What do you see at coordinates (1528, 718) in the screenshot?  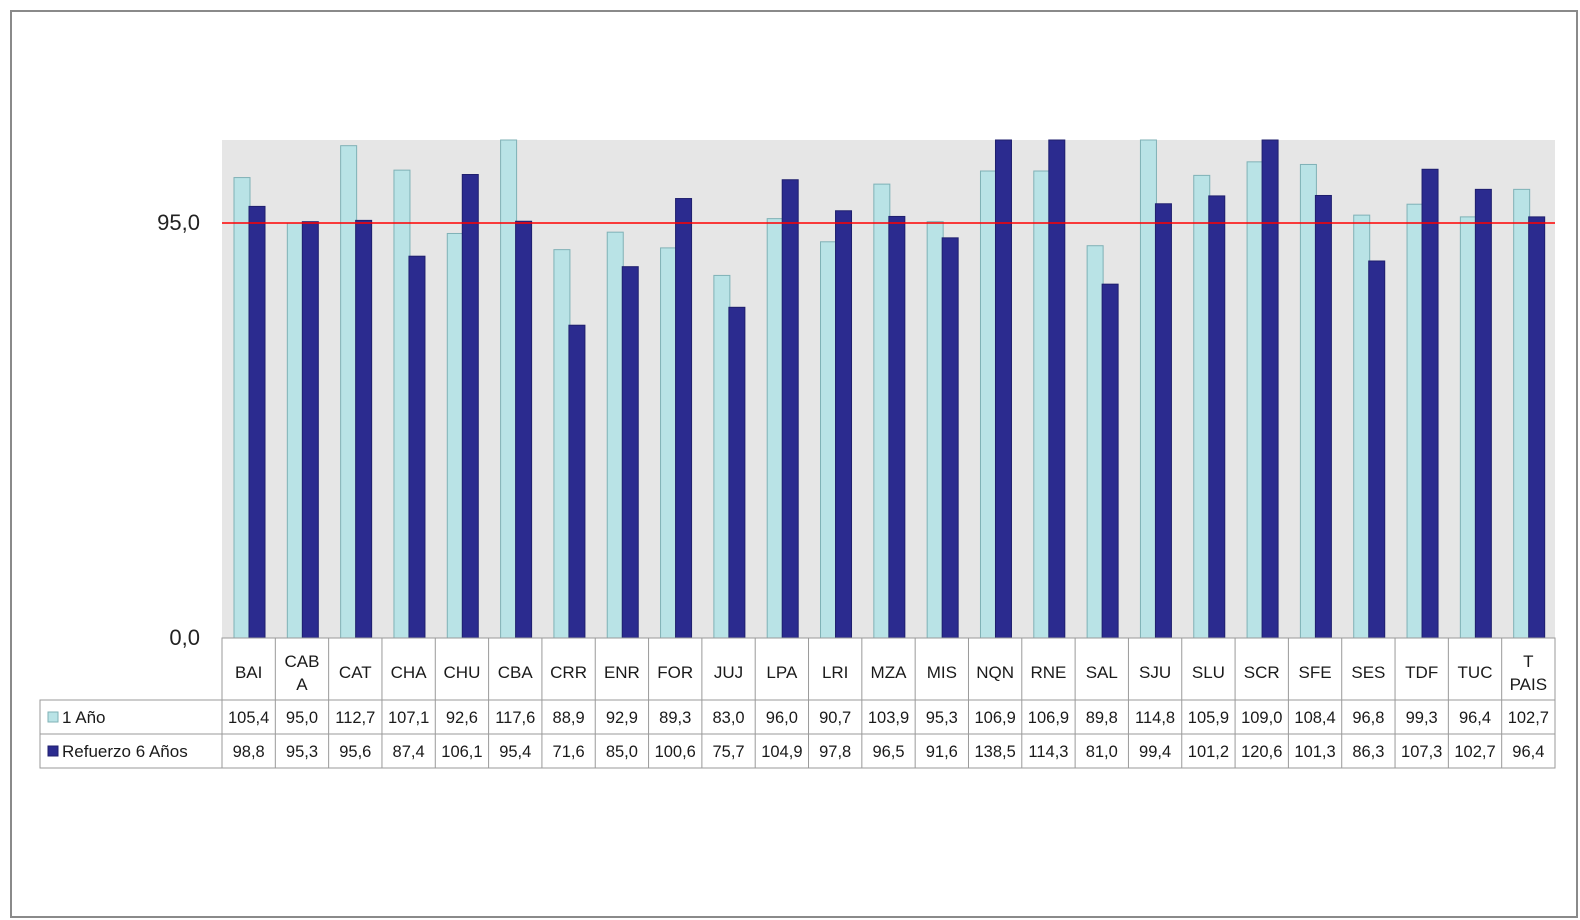 I see `data-label-series1: 102,7` at bounding box center [1528, 718].